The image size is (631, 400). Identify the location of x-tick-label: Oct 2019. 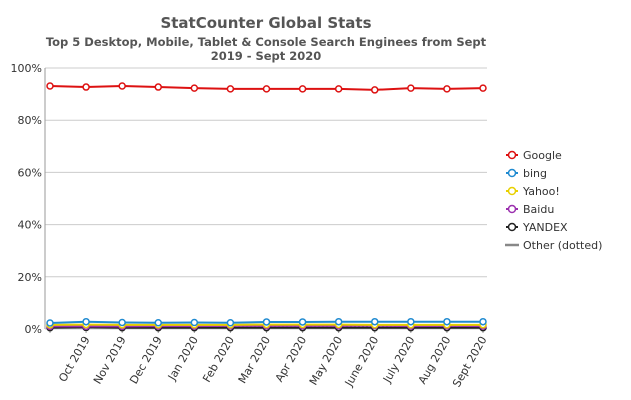
(74, 359).